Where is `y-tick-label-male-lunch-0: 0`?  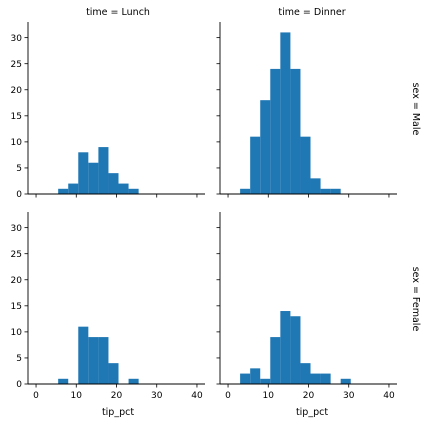 y-tick-label-male-lunch-0: 0 is located at coordinates (19, 195).